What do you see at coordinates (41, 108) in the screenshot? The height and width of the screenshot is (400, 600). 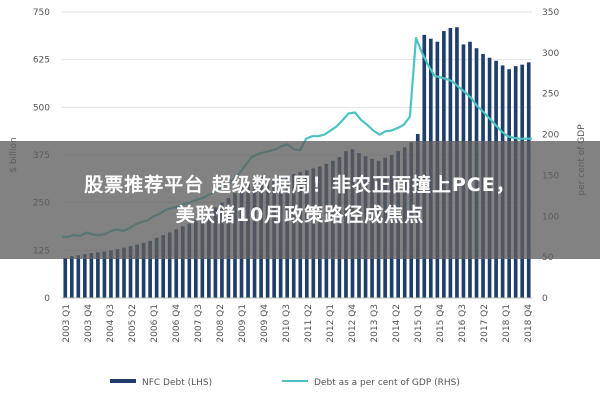 I see `y-left-tick-label: 500` at bounding box center [41, 108].